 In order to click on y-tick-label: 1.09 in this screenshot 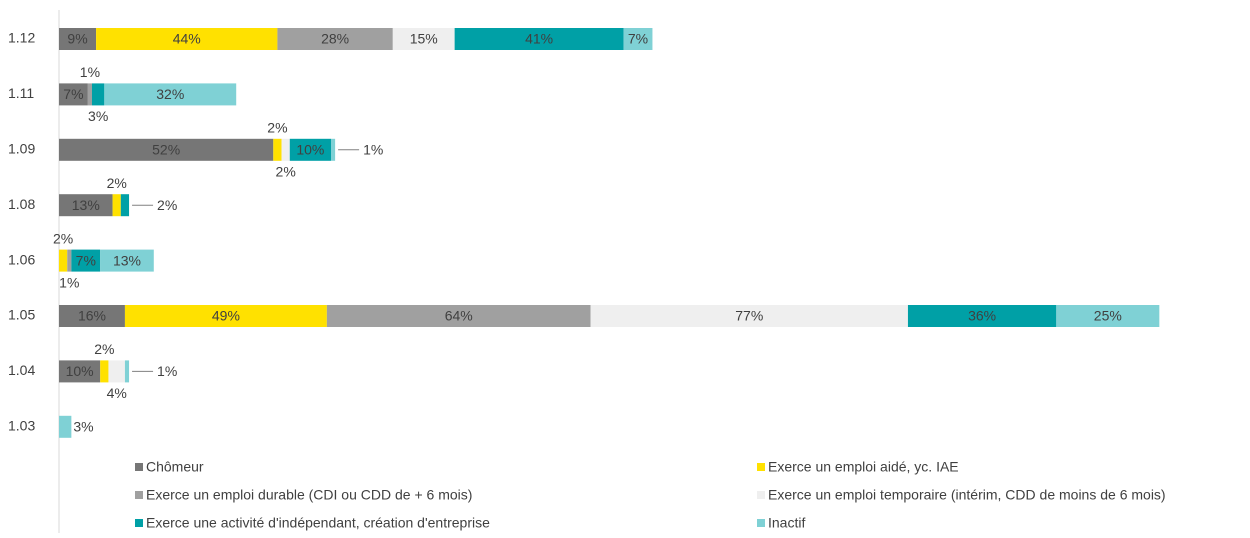, I will do `click(21, 149)`.